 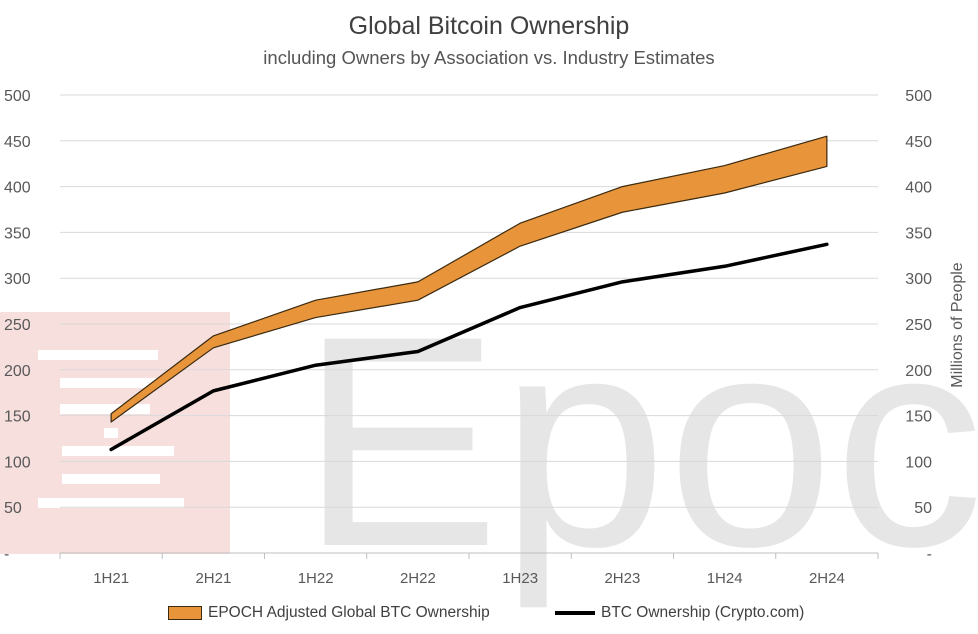 What do you see at coordinates (111, 578) in the screenshot?
I see `x-tick-label: 1H21` at bounding box center [111, 578].